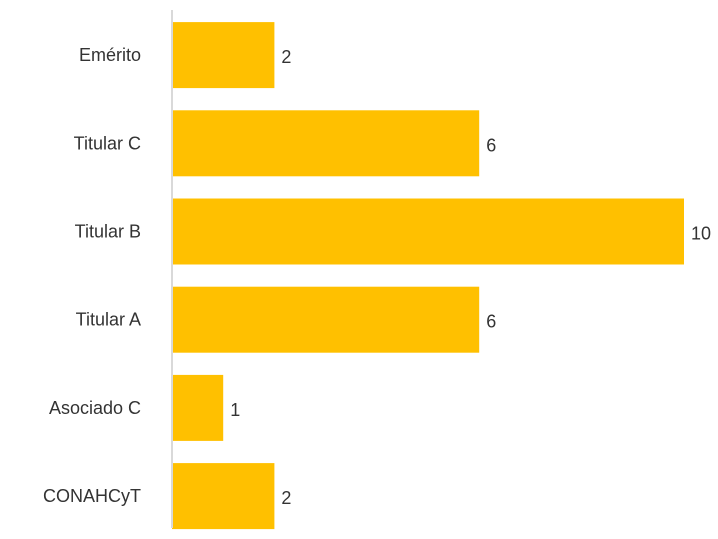 This screenshot has width=718, height=539. I want to click on category-label: Titular C, so click(107, 143).